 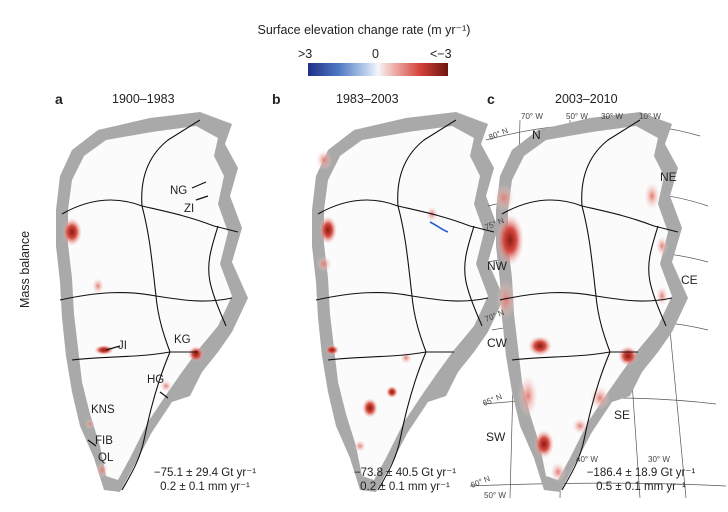 What do you see at coordinates (641, 473) in the screenshot?
I see `panel-c-mass-rate: −186.4 ± 18.9 Gt yr⁻¹` at bounding box center [641, 473].